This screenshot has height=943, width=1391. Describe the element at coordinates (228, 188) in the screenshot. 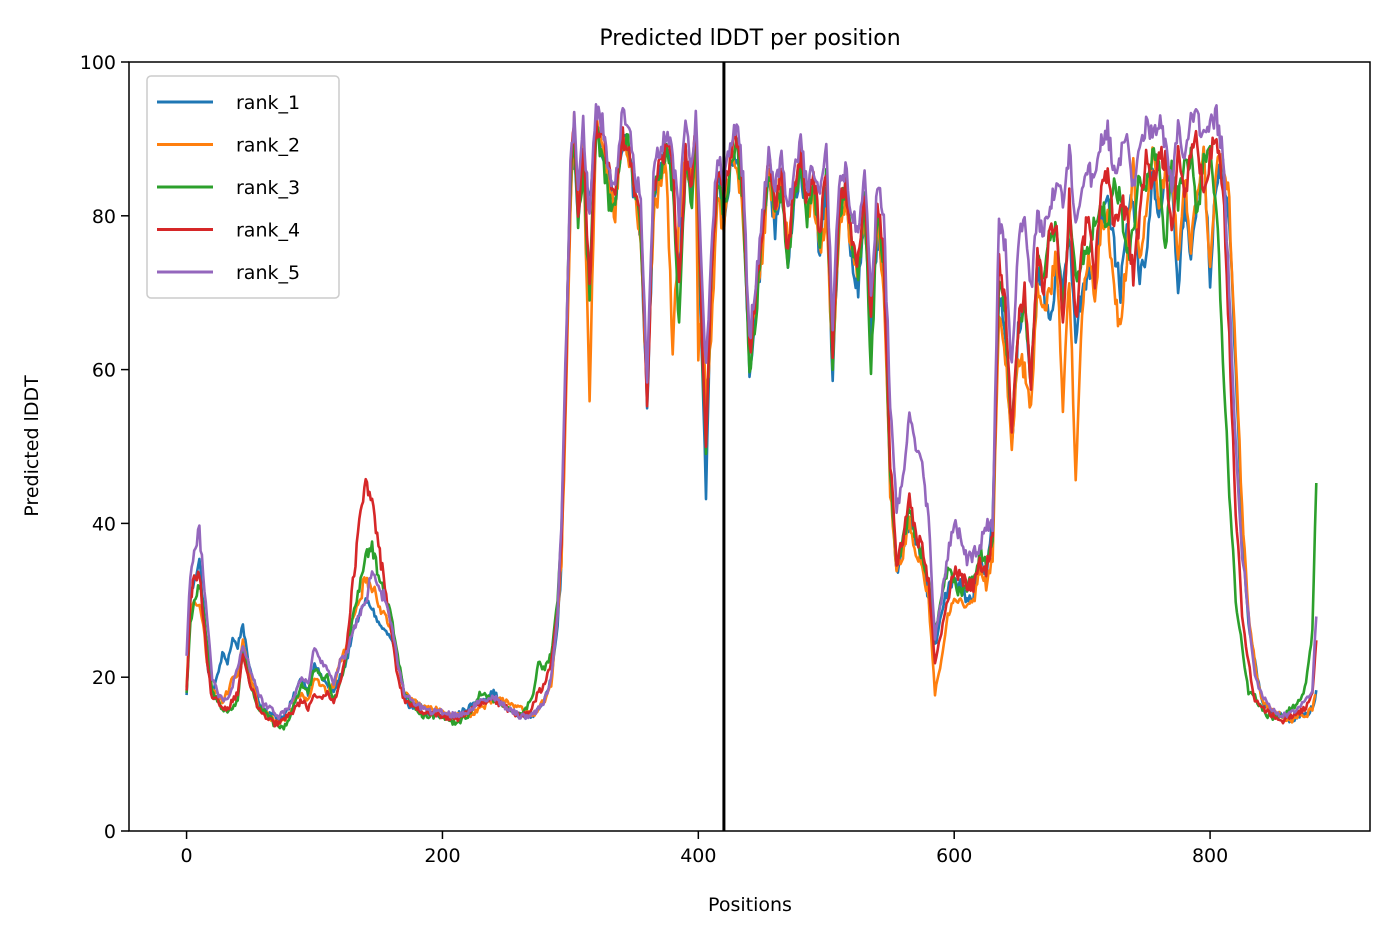

I see `legend-items: rank_1 rank_2 rank_3 rank_4 rank_5` at that location.